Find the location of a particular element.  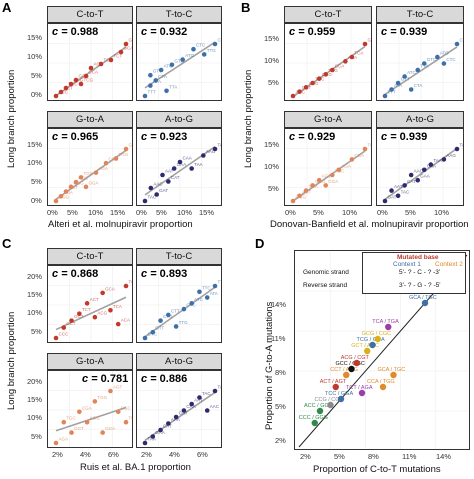

point-label: CCT is located at coordinates (70, 323).